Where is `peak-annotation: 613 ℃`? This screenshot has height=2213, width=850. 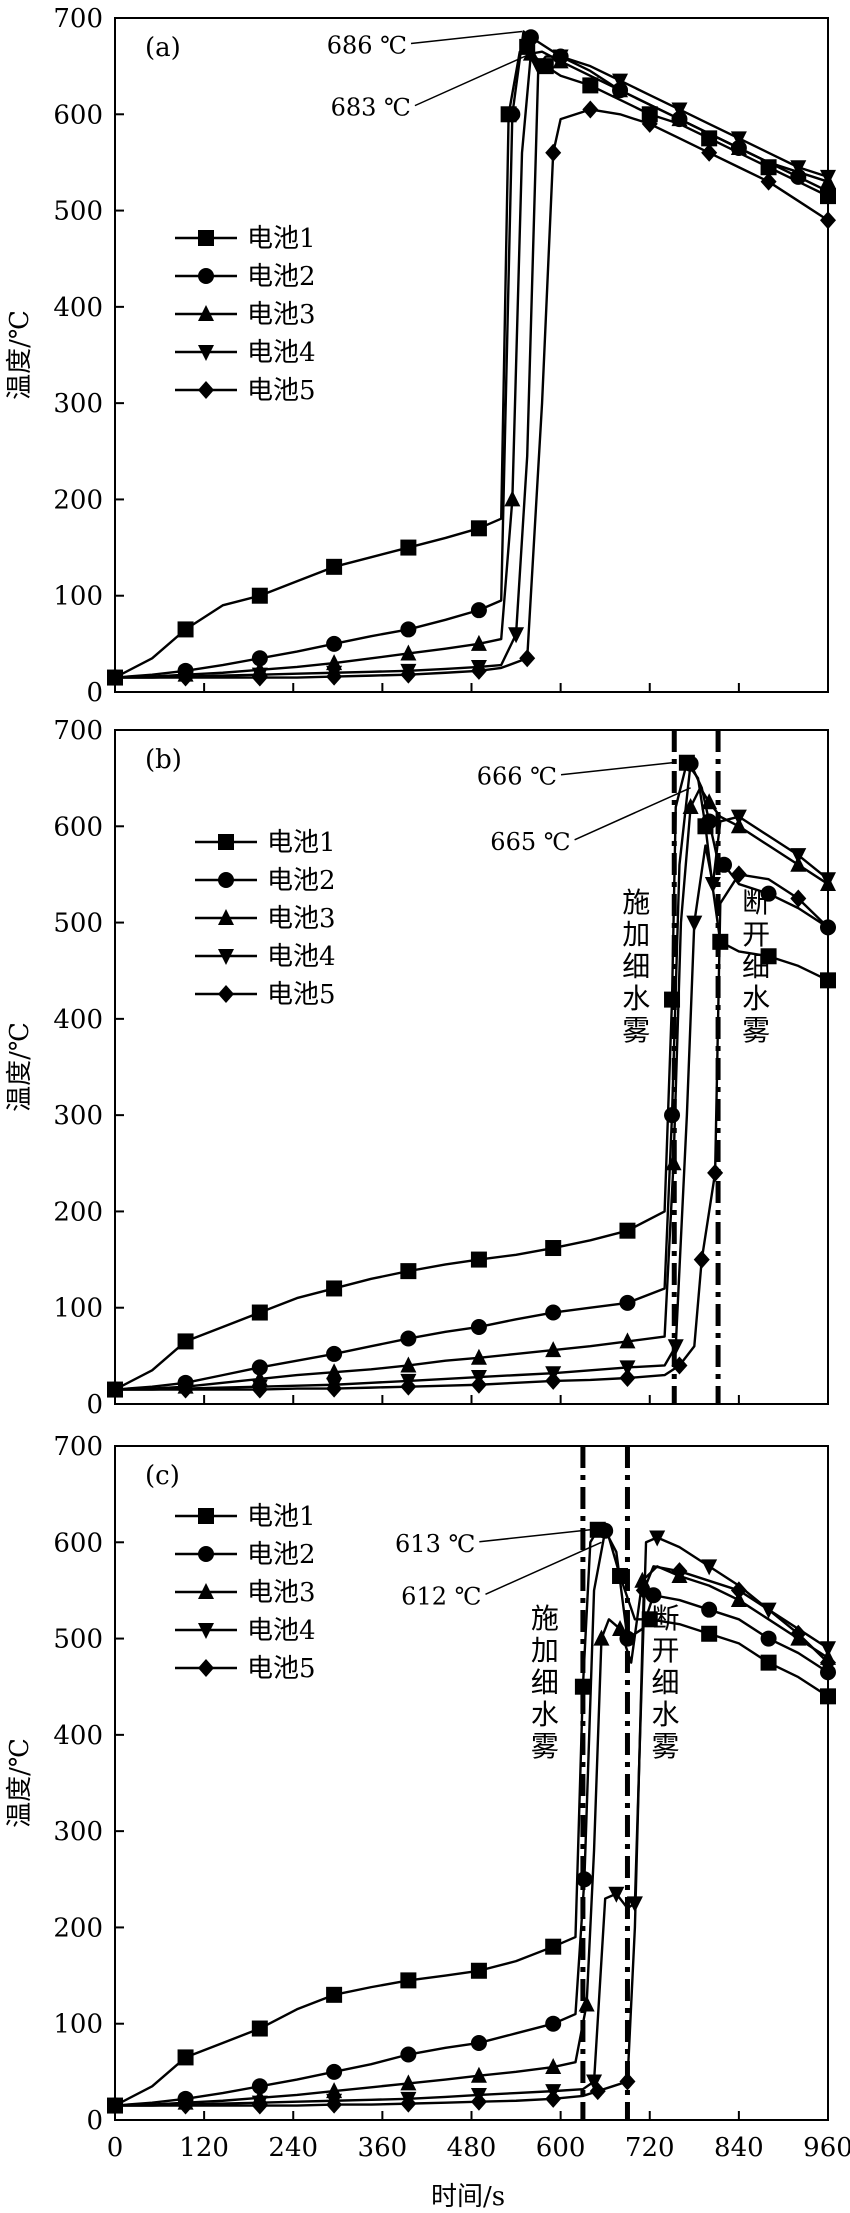 peak-annotation: 613 ℃ is located at coordinates (435, 1544).